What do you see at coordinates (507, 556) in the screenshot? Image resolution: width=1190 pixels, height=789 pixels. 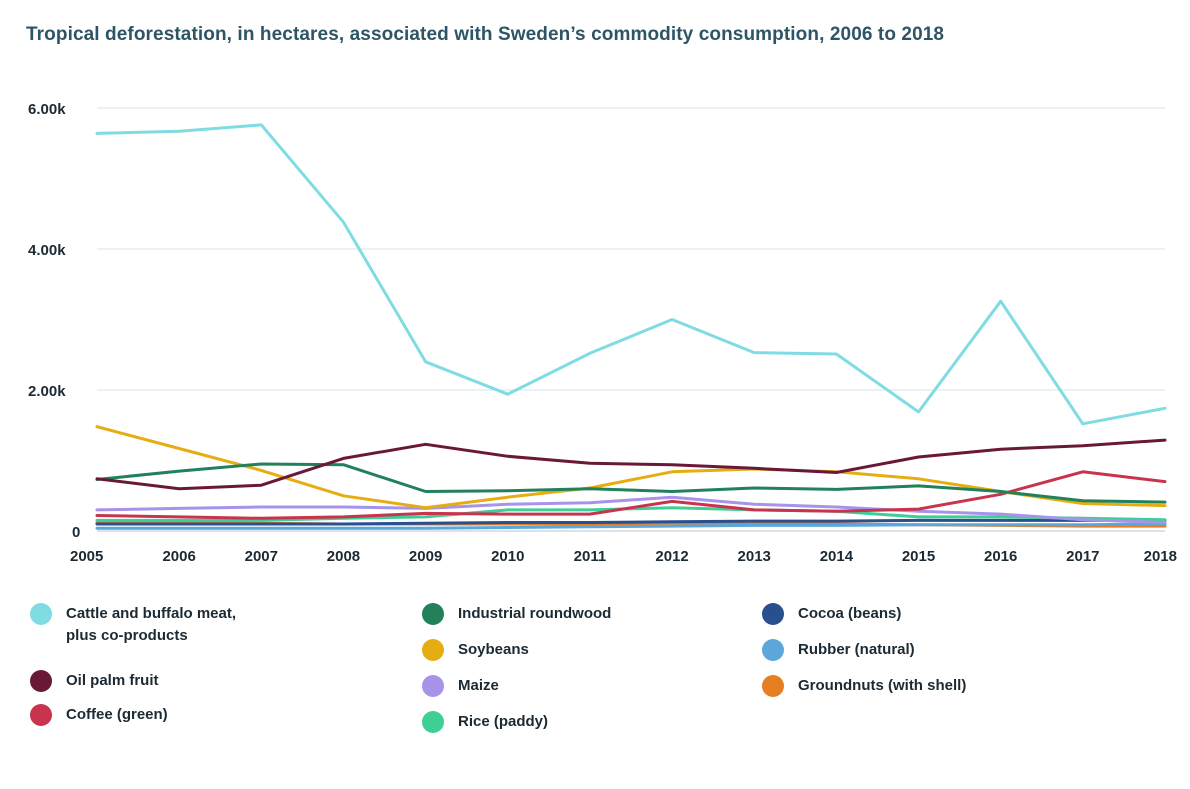 I see `x-tick-label-5: 2010` at bounding box center [507, 556].